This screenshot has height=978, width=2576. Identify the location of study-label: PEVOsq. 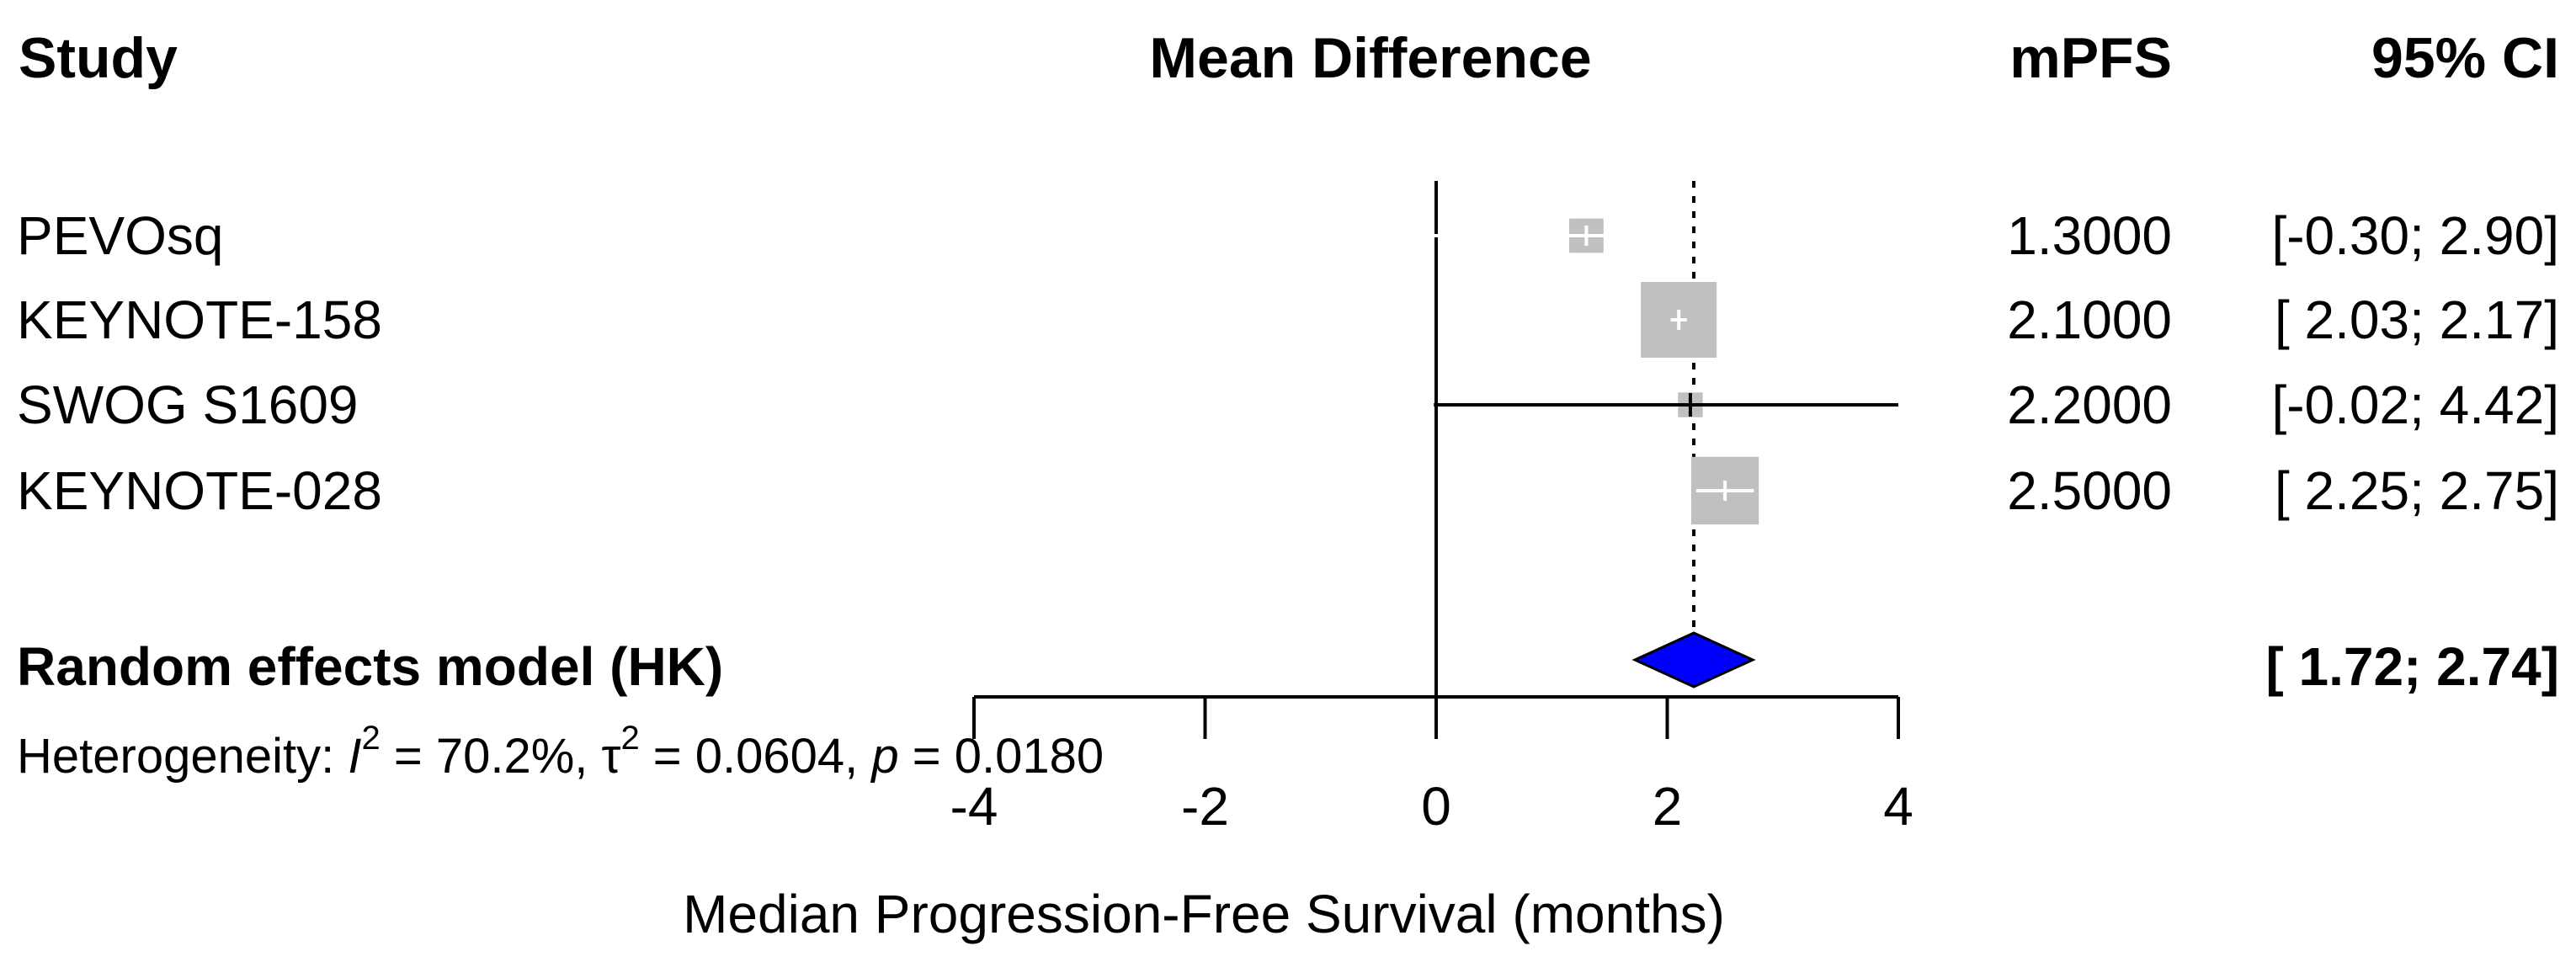
(120, 235).